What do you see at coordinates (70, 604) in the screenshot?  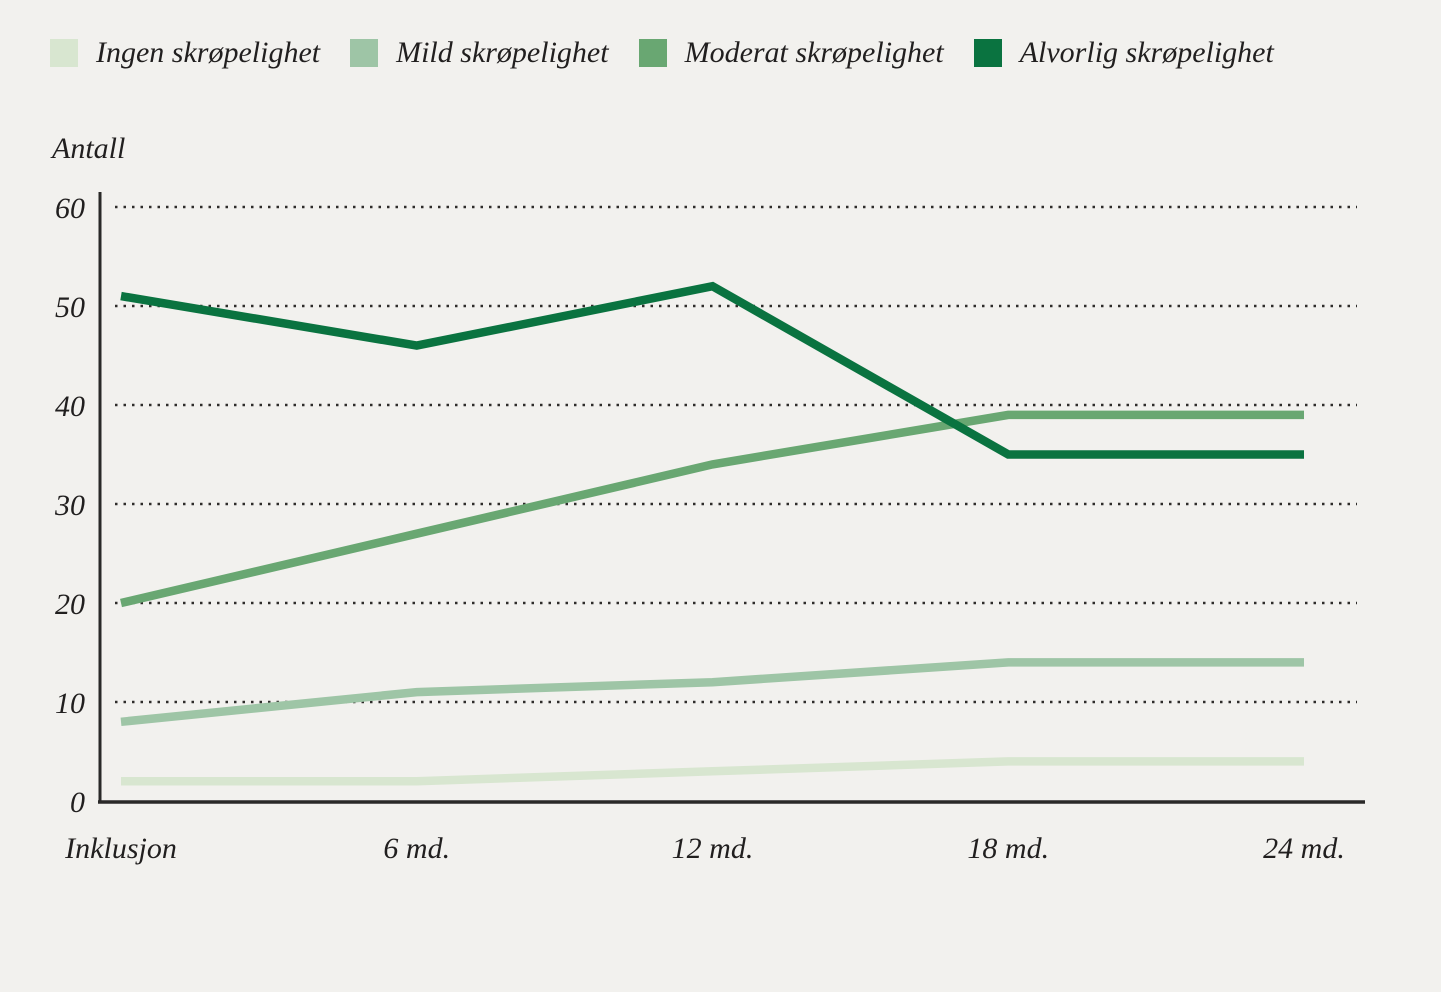 I see `y-tick-label-20: 20` at bounding box center [70, 604].